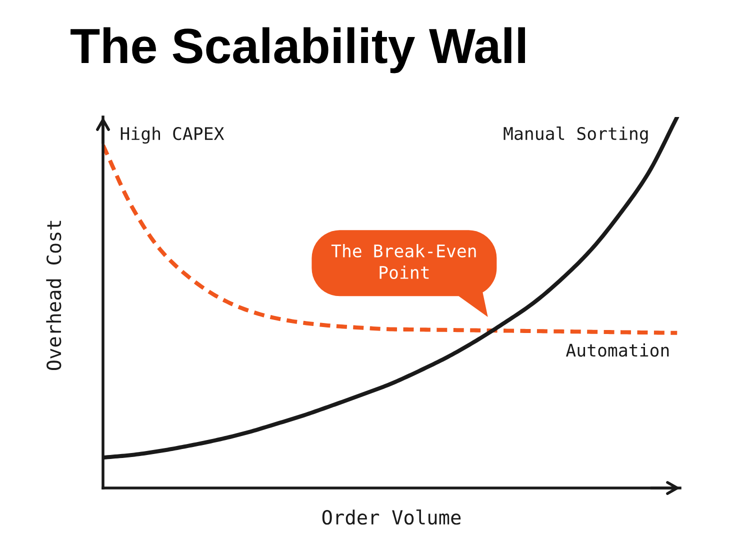 This screenshot has height=550, width=736. What do you see at coordinates (172, 135) in the screenshot?
I see `annotation: High CAPEX` at bounding box center [172, 135].